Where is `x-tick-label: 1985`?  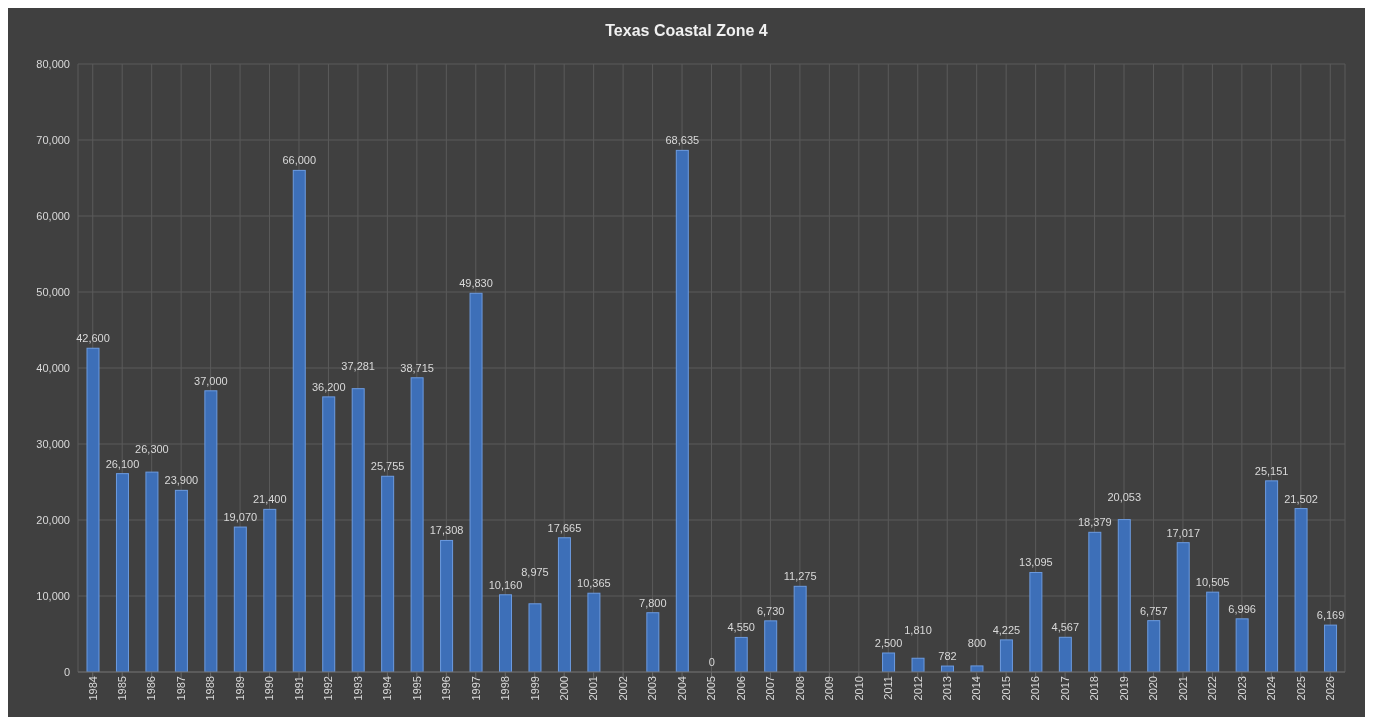
x-tick-label: 1985 is located at coordinates (122, 688).